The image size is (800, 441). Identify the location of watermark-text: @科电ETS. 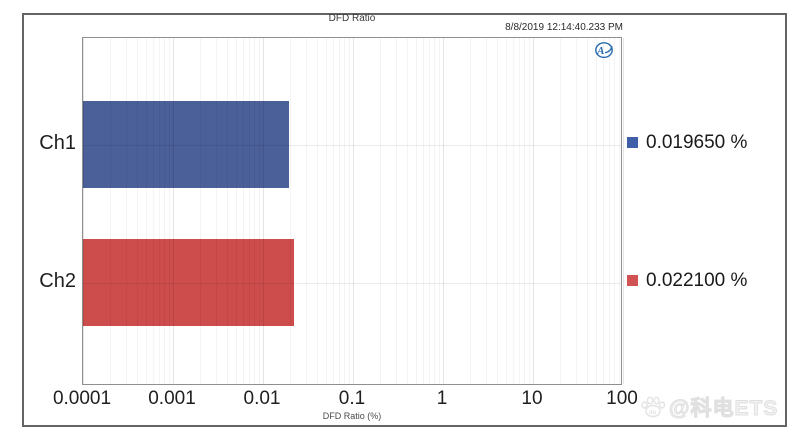
(723, 409).